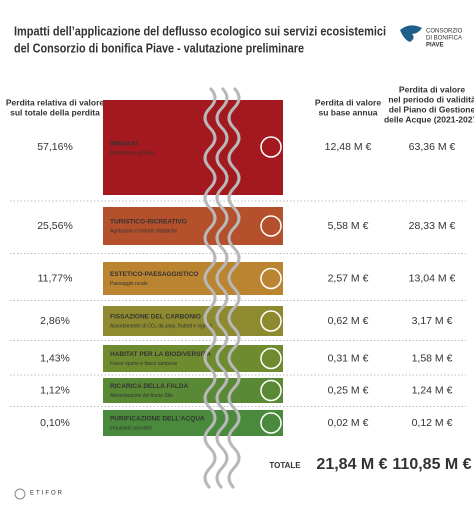  What do you see at coordinates (55, 423) in the screenshot?
I see `share-value: 0,10%` at bounding box center [55, 423].